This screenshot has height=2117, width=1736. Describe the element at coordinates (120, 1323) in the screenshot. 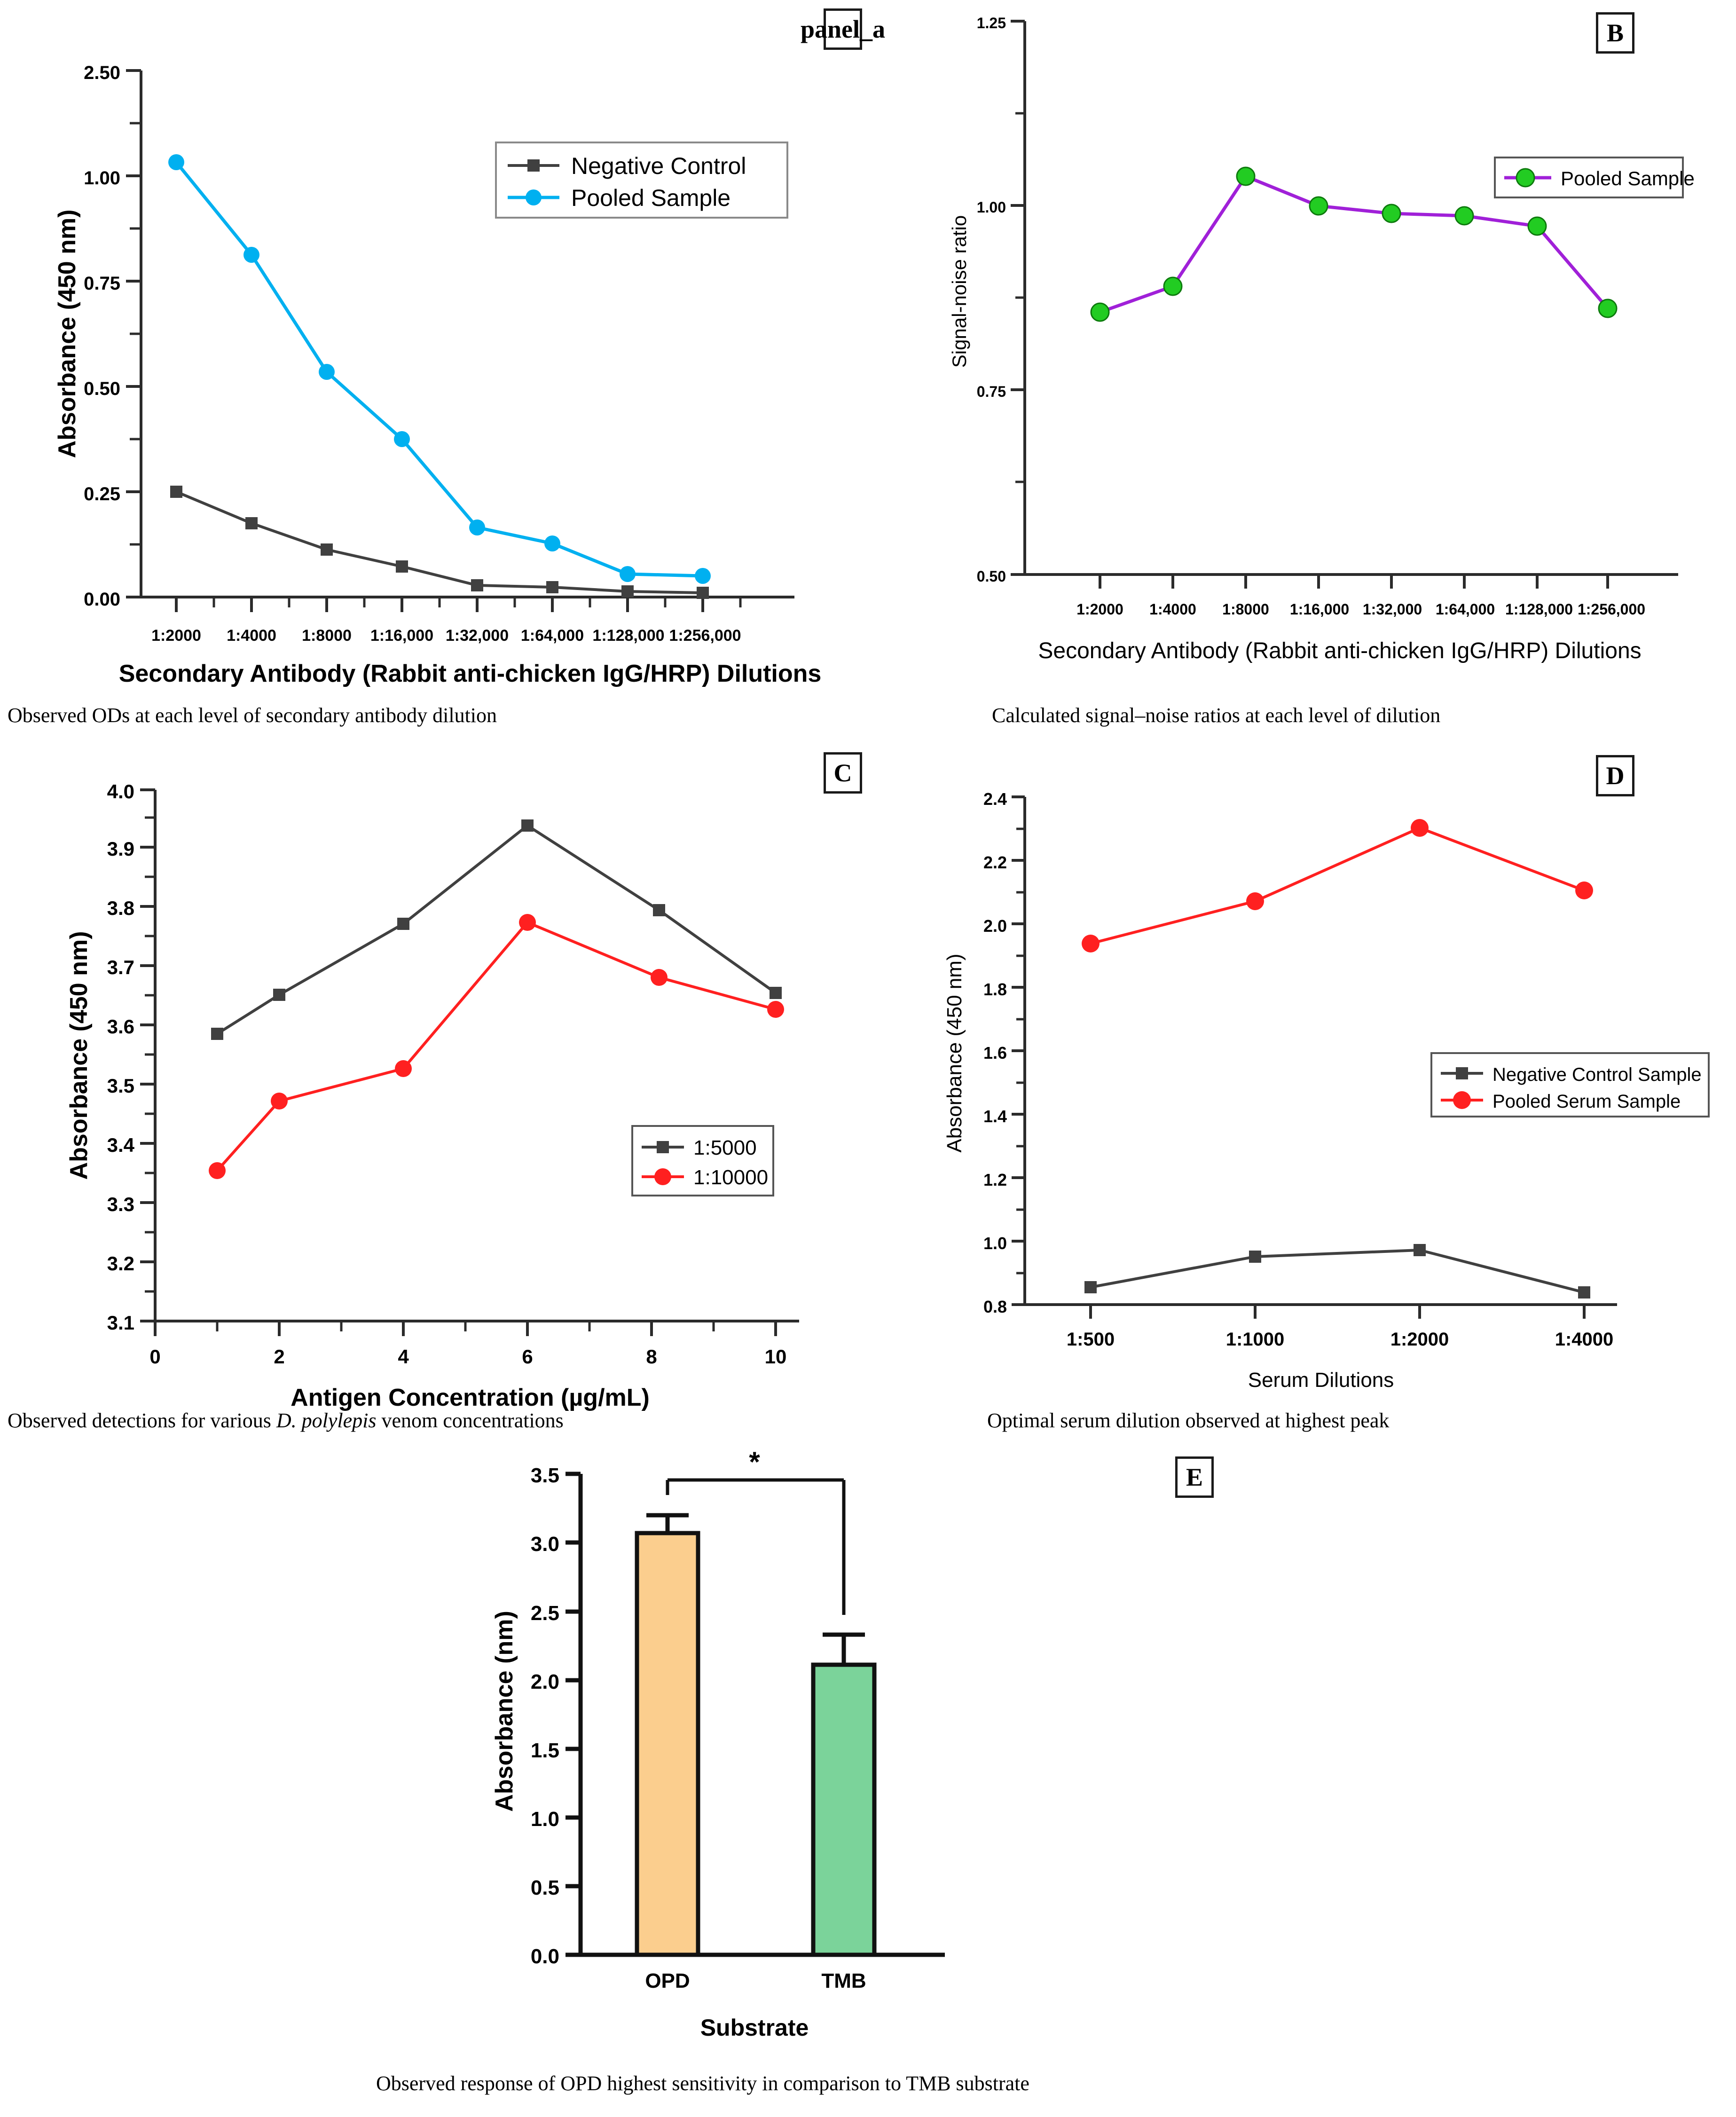

I see `panel-c-ytick-0: 3.1` at that location.